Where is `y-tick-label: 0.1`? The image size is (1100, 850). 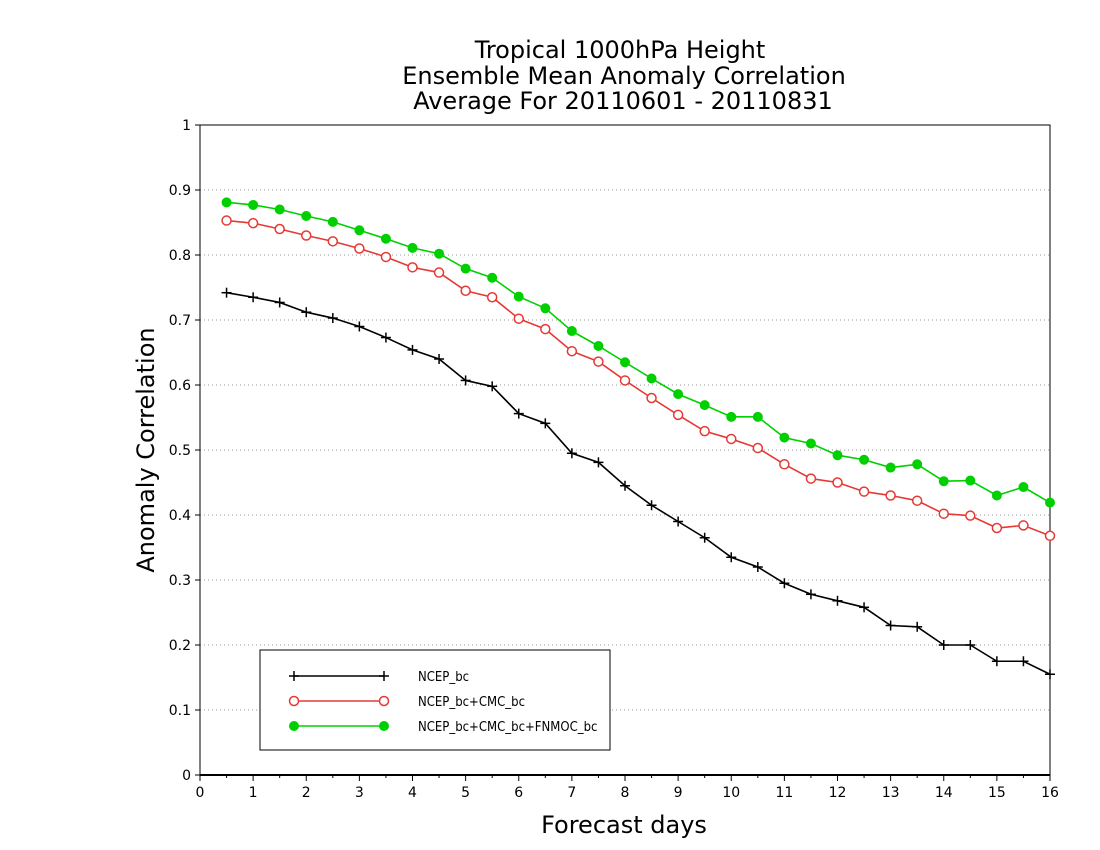
y-tick-label: 0.1 is located at coordinates (180, 711).